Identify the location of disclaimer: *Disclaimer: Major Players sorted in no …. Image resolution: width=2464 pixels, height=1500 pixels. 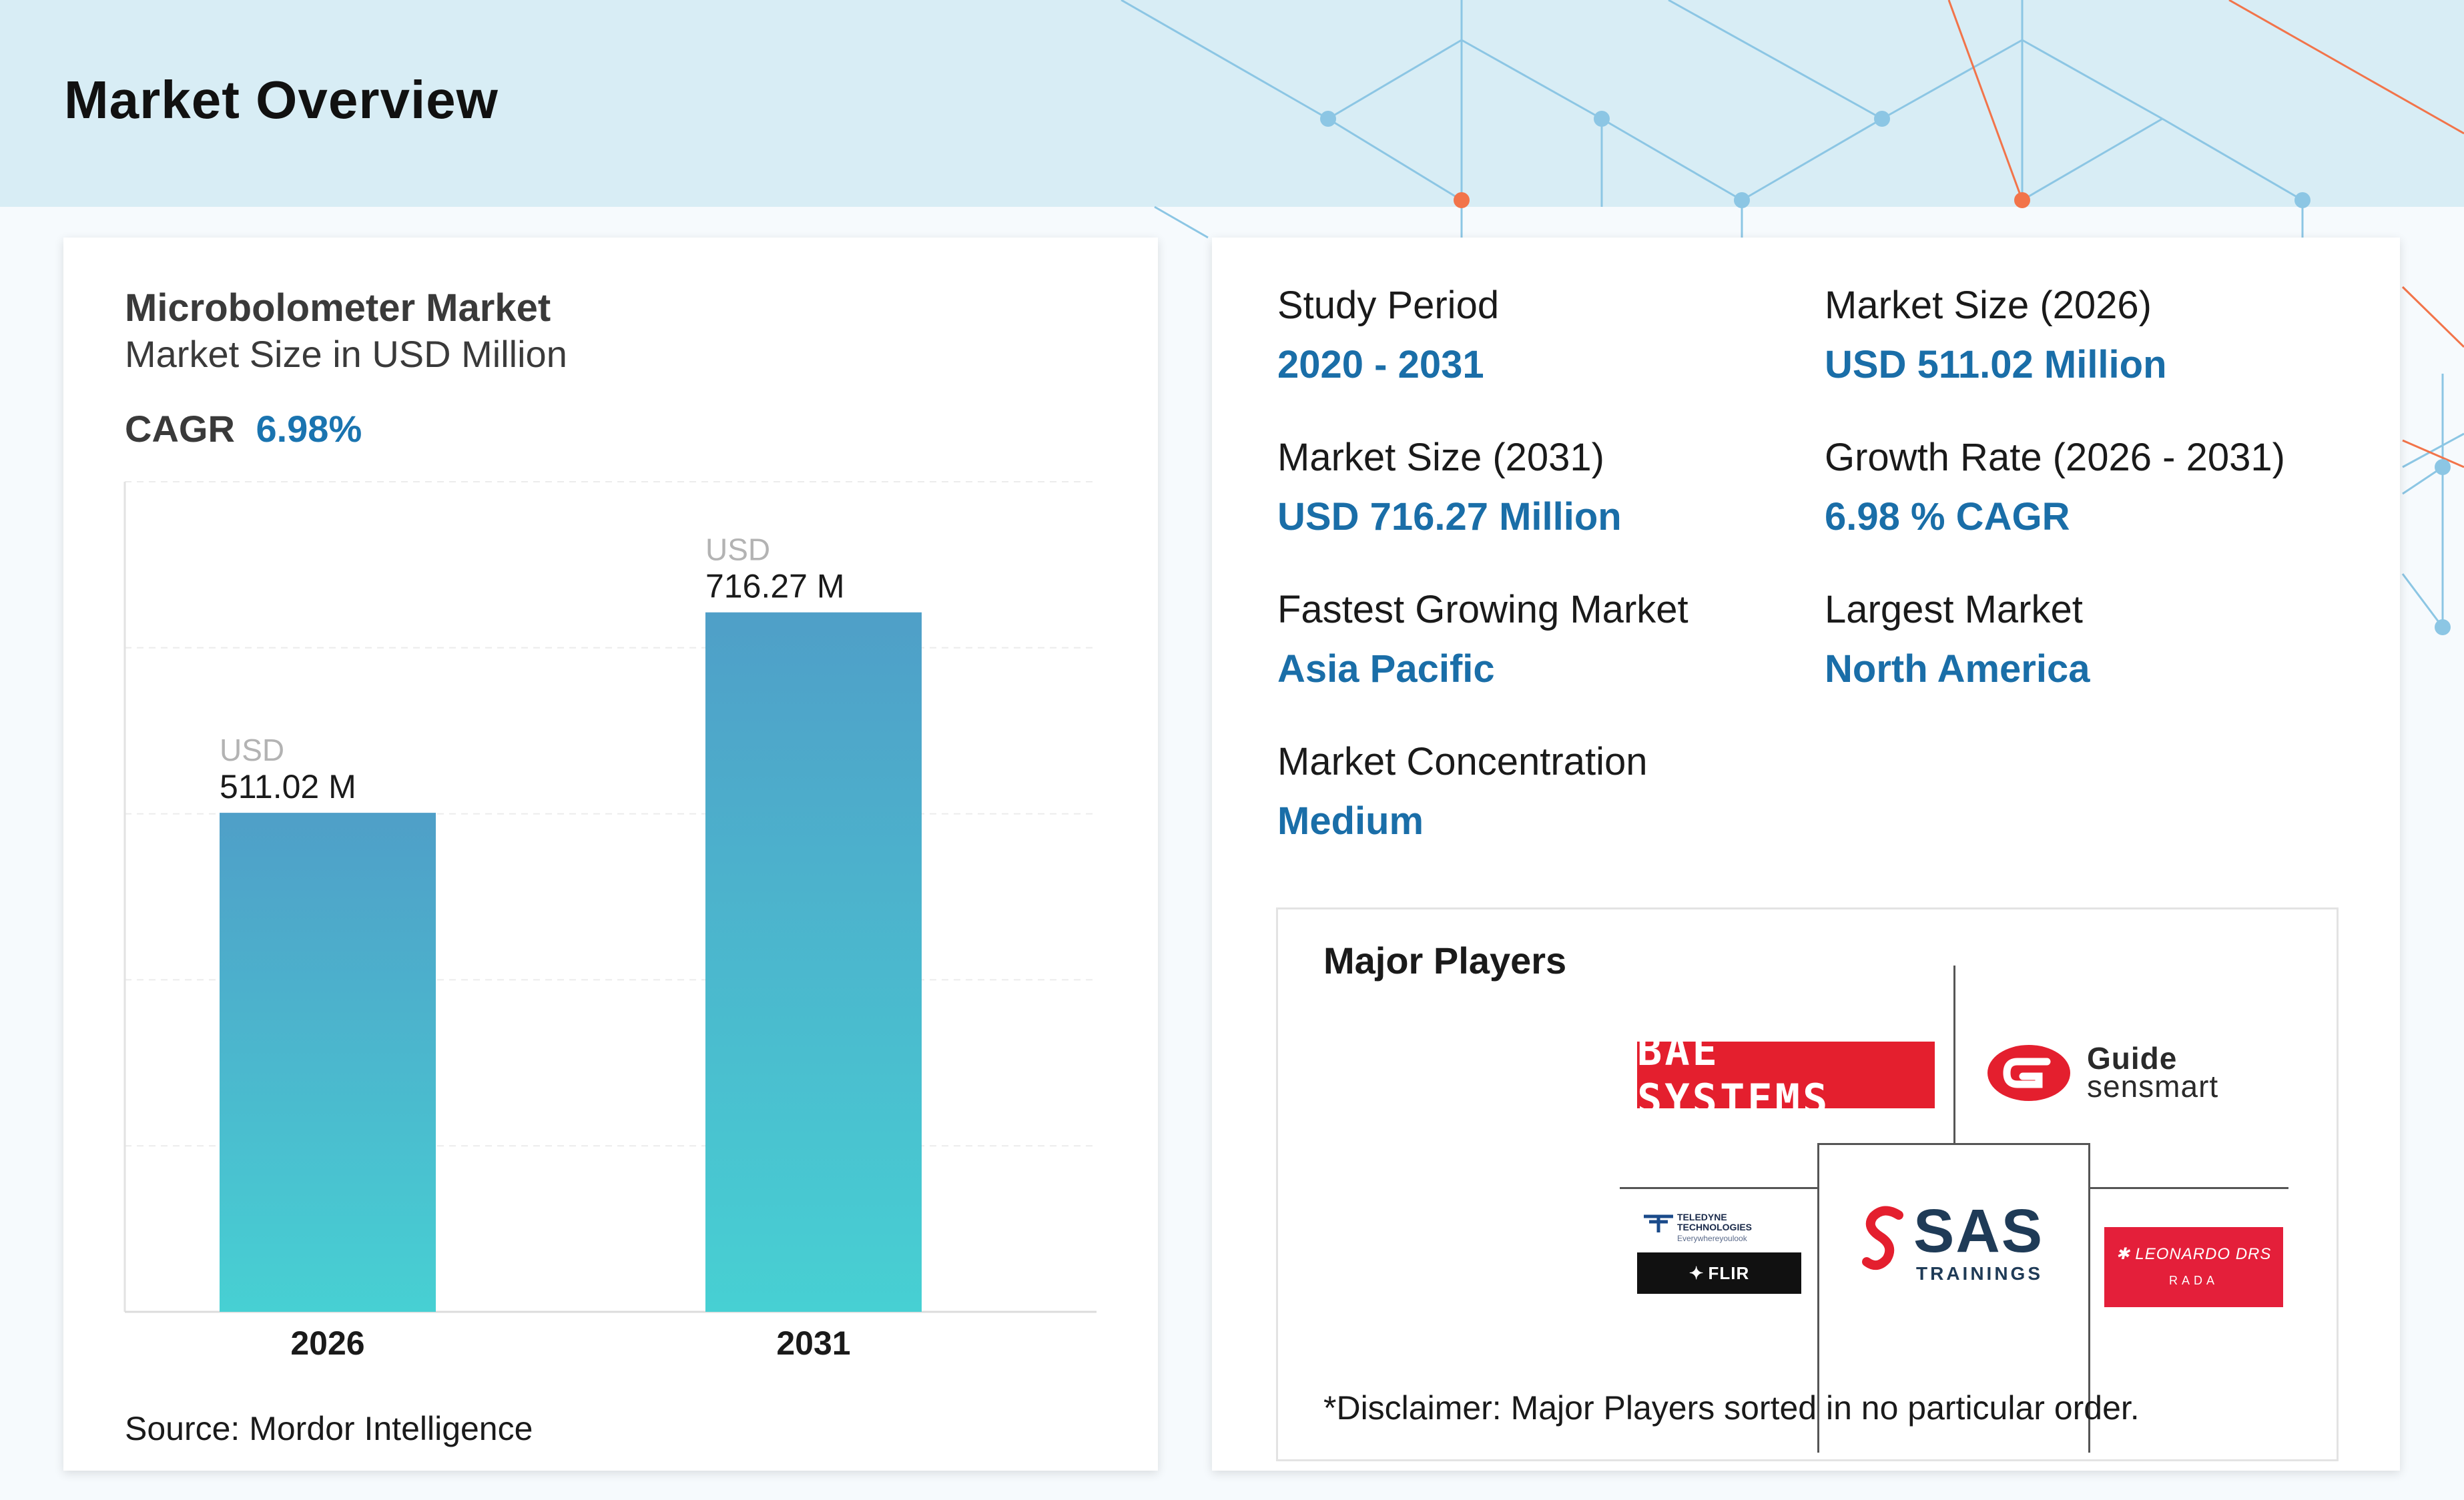
(1731, 1408).